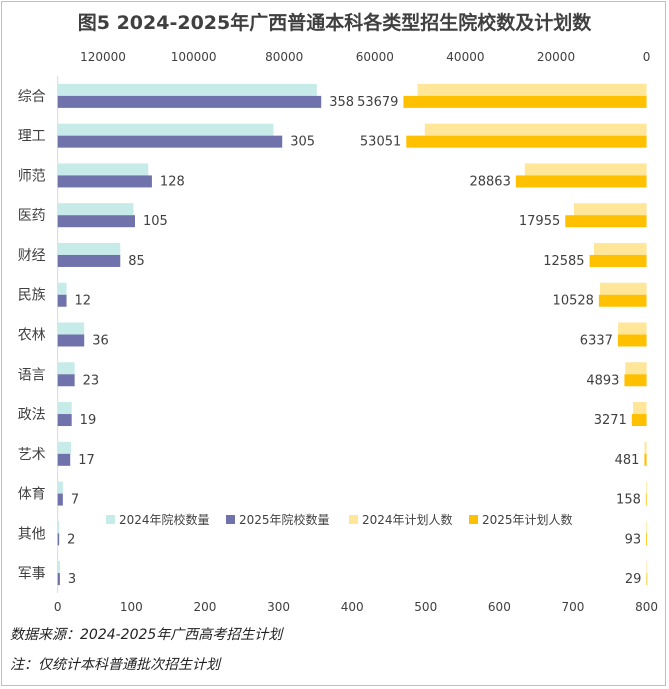 The height and width of the screenshot is (689, 669). Describe the element at coordinates (172, 181) in the screenshot. I see `data-label-2025-schools: 128` at that location.